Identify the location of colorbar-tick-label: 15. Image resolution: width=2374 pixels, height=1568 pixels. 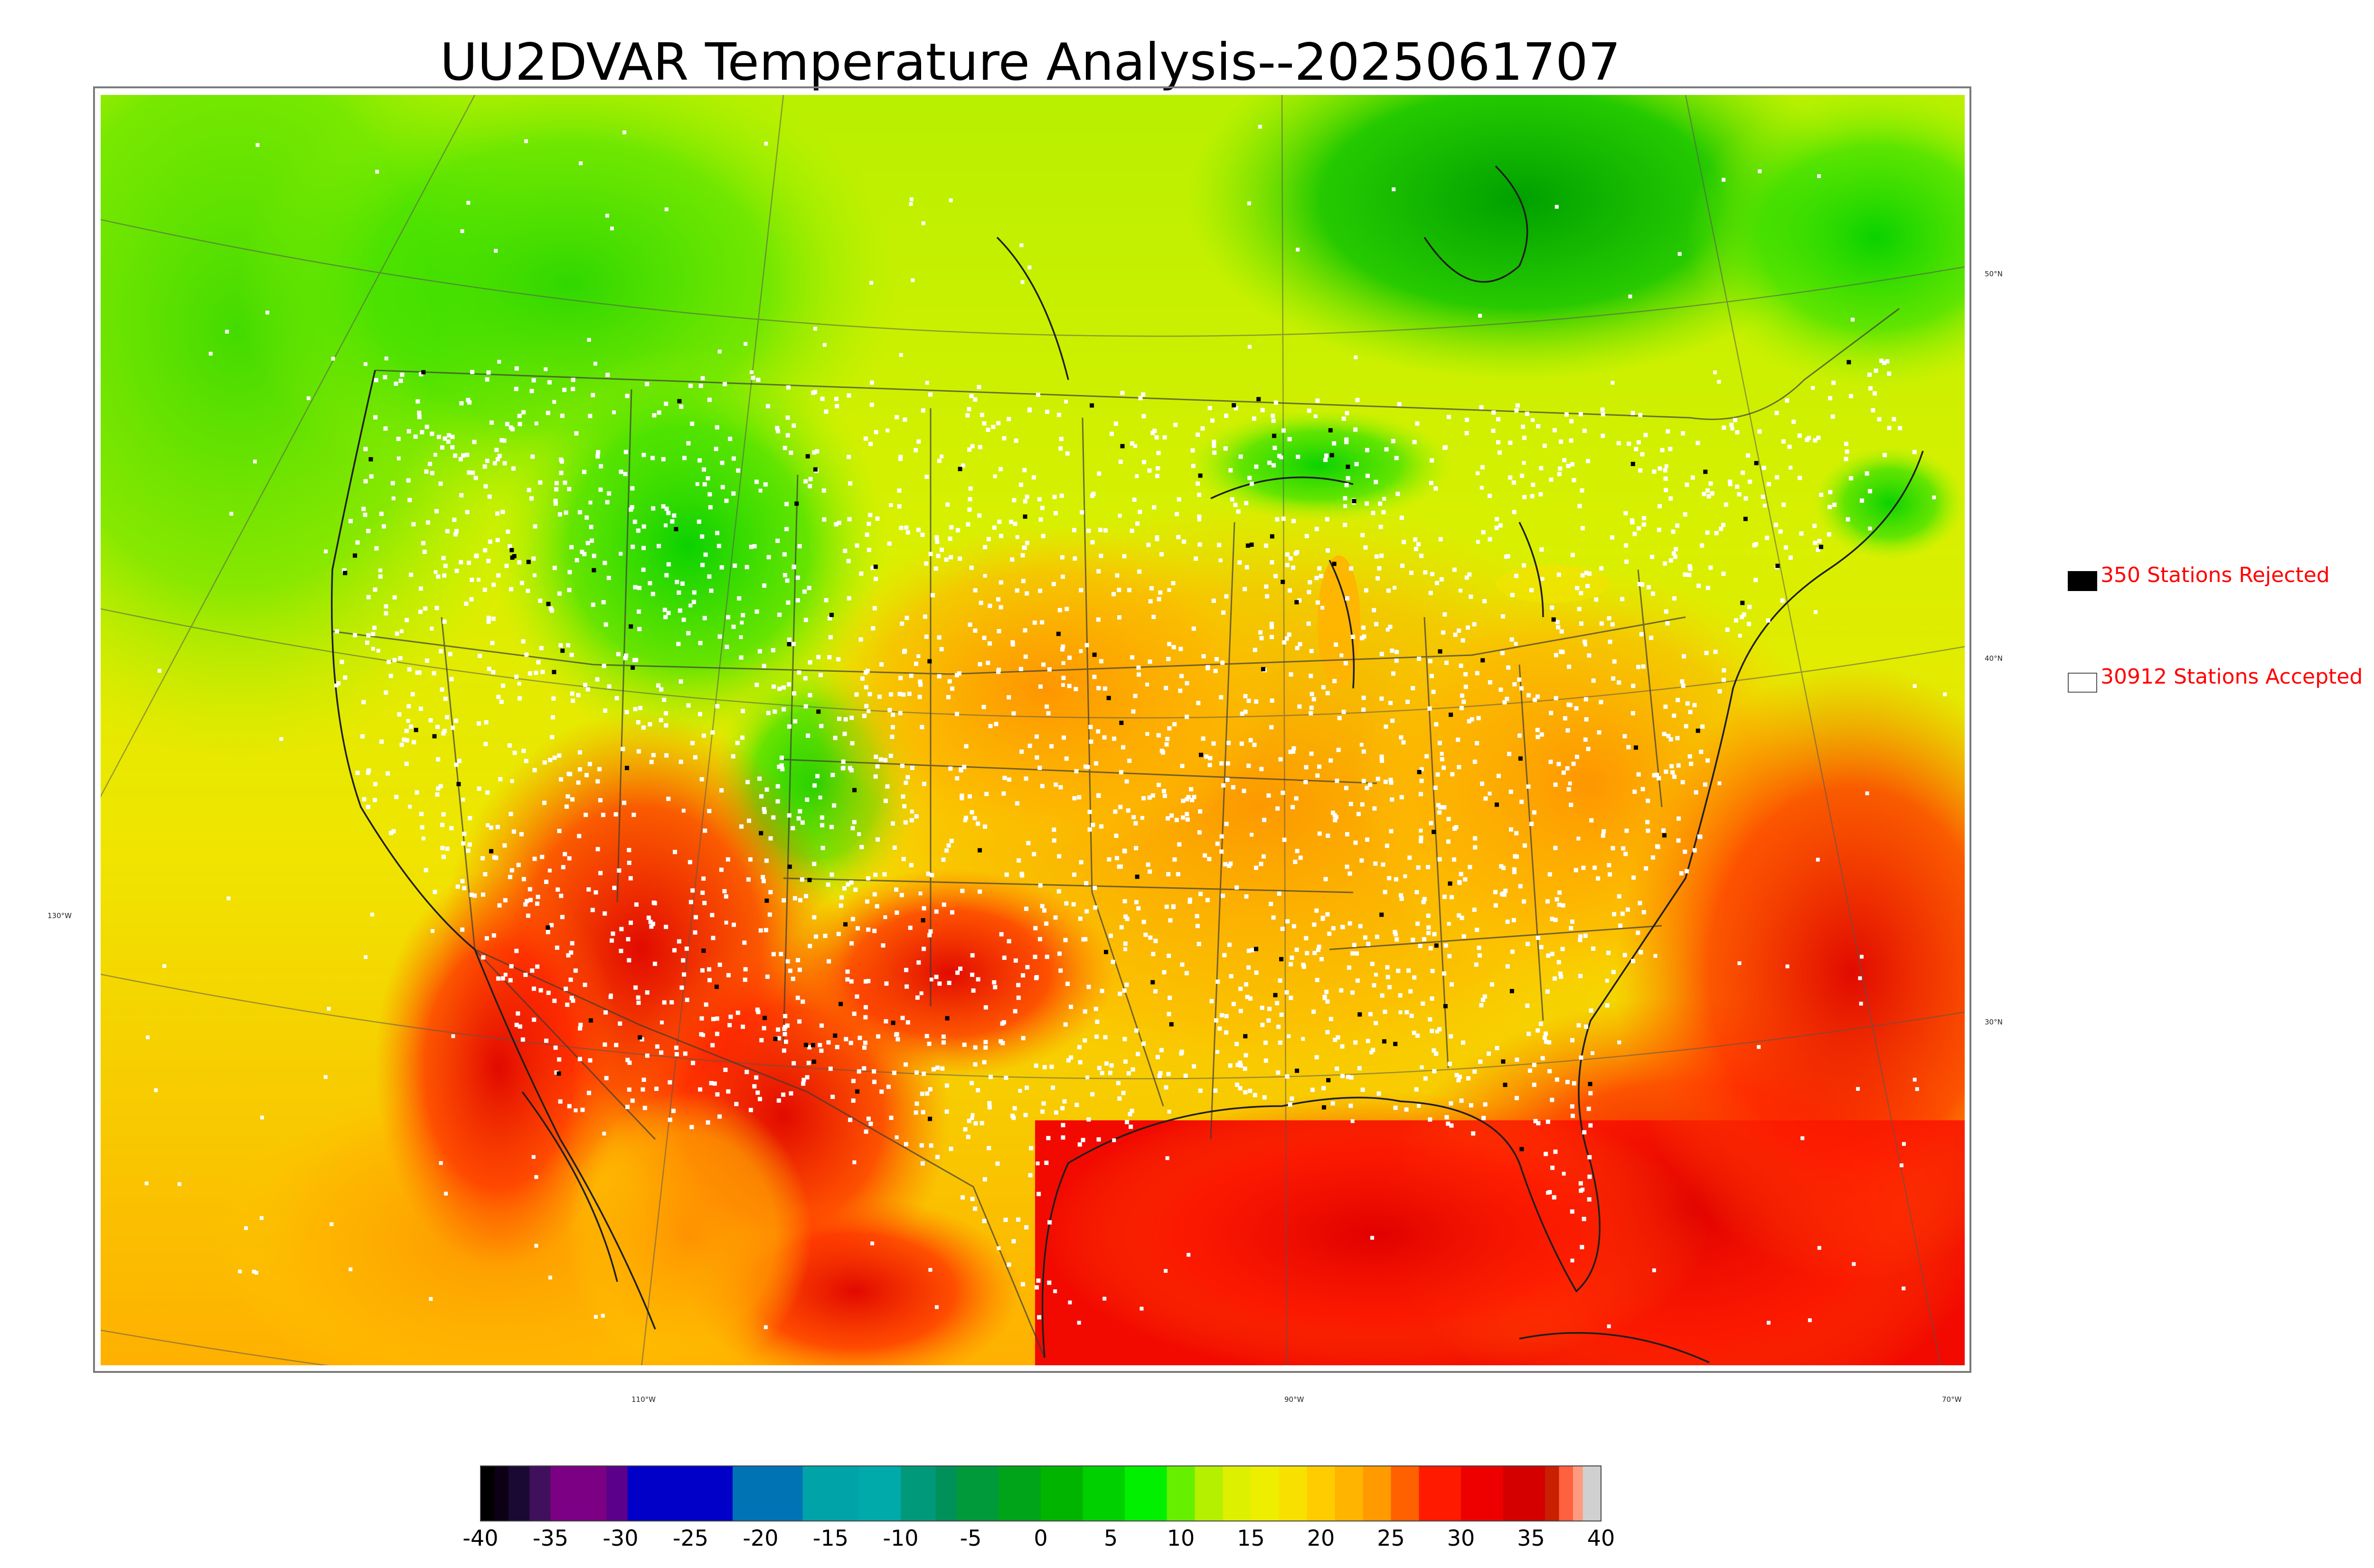
(1251, 1538).